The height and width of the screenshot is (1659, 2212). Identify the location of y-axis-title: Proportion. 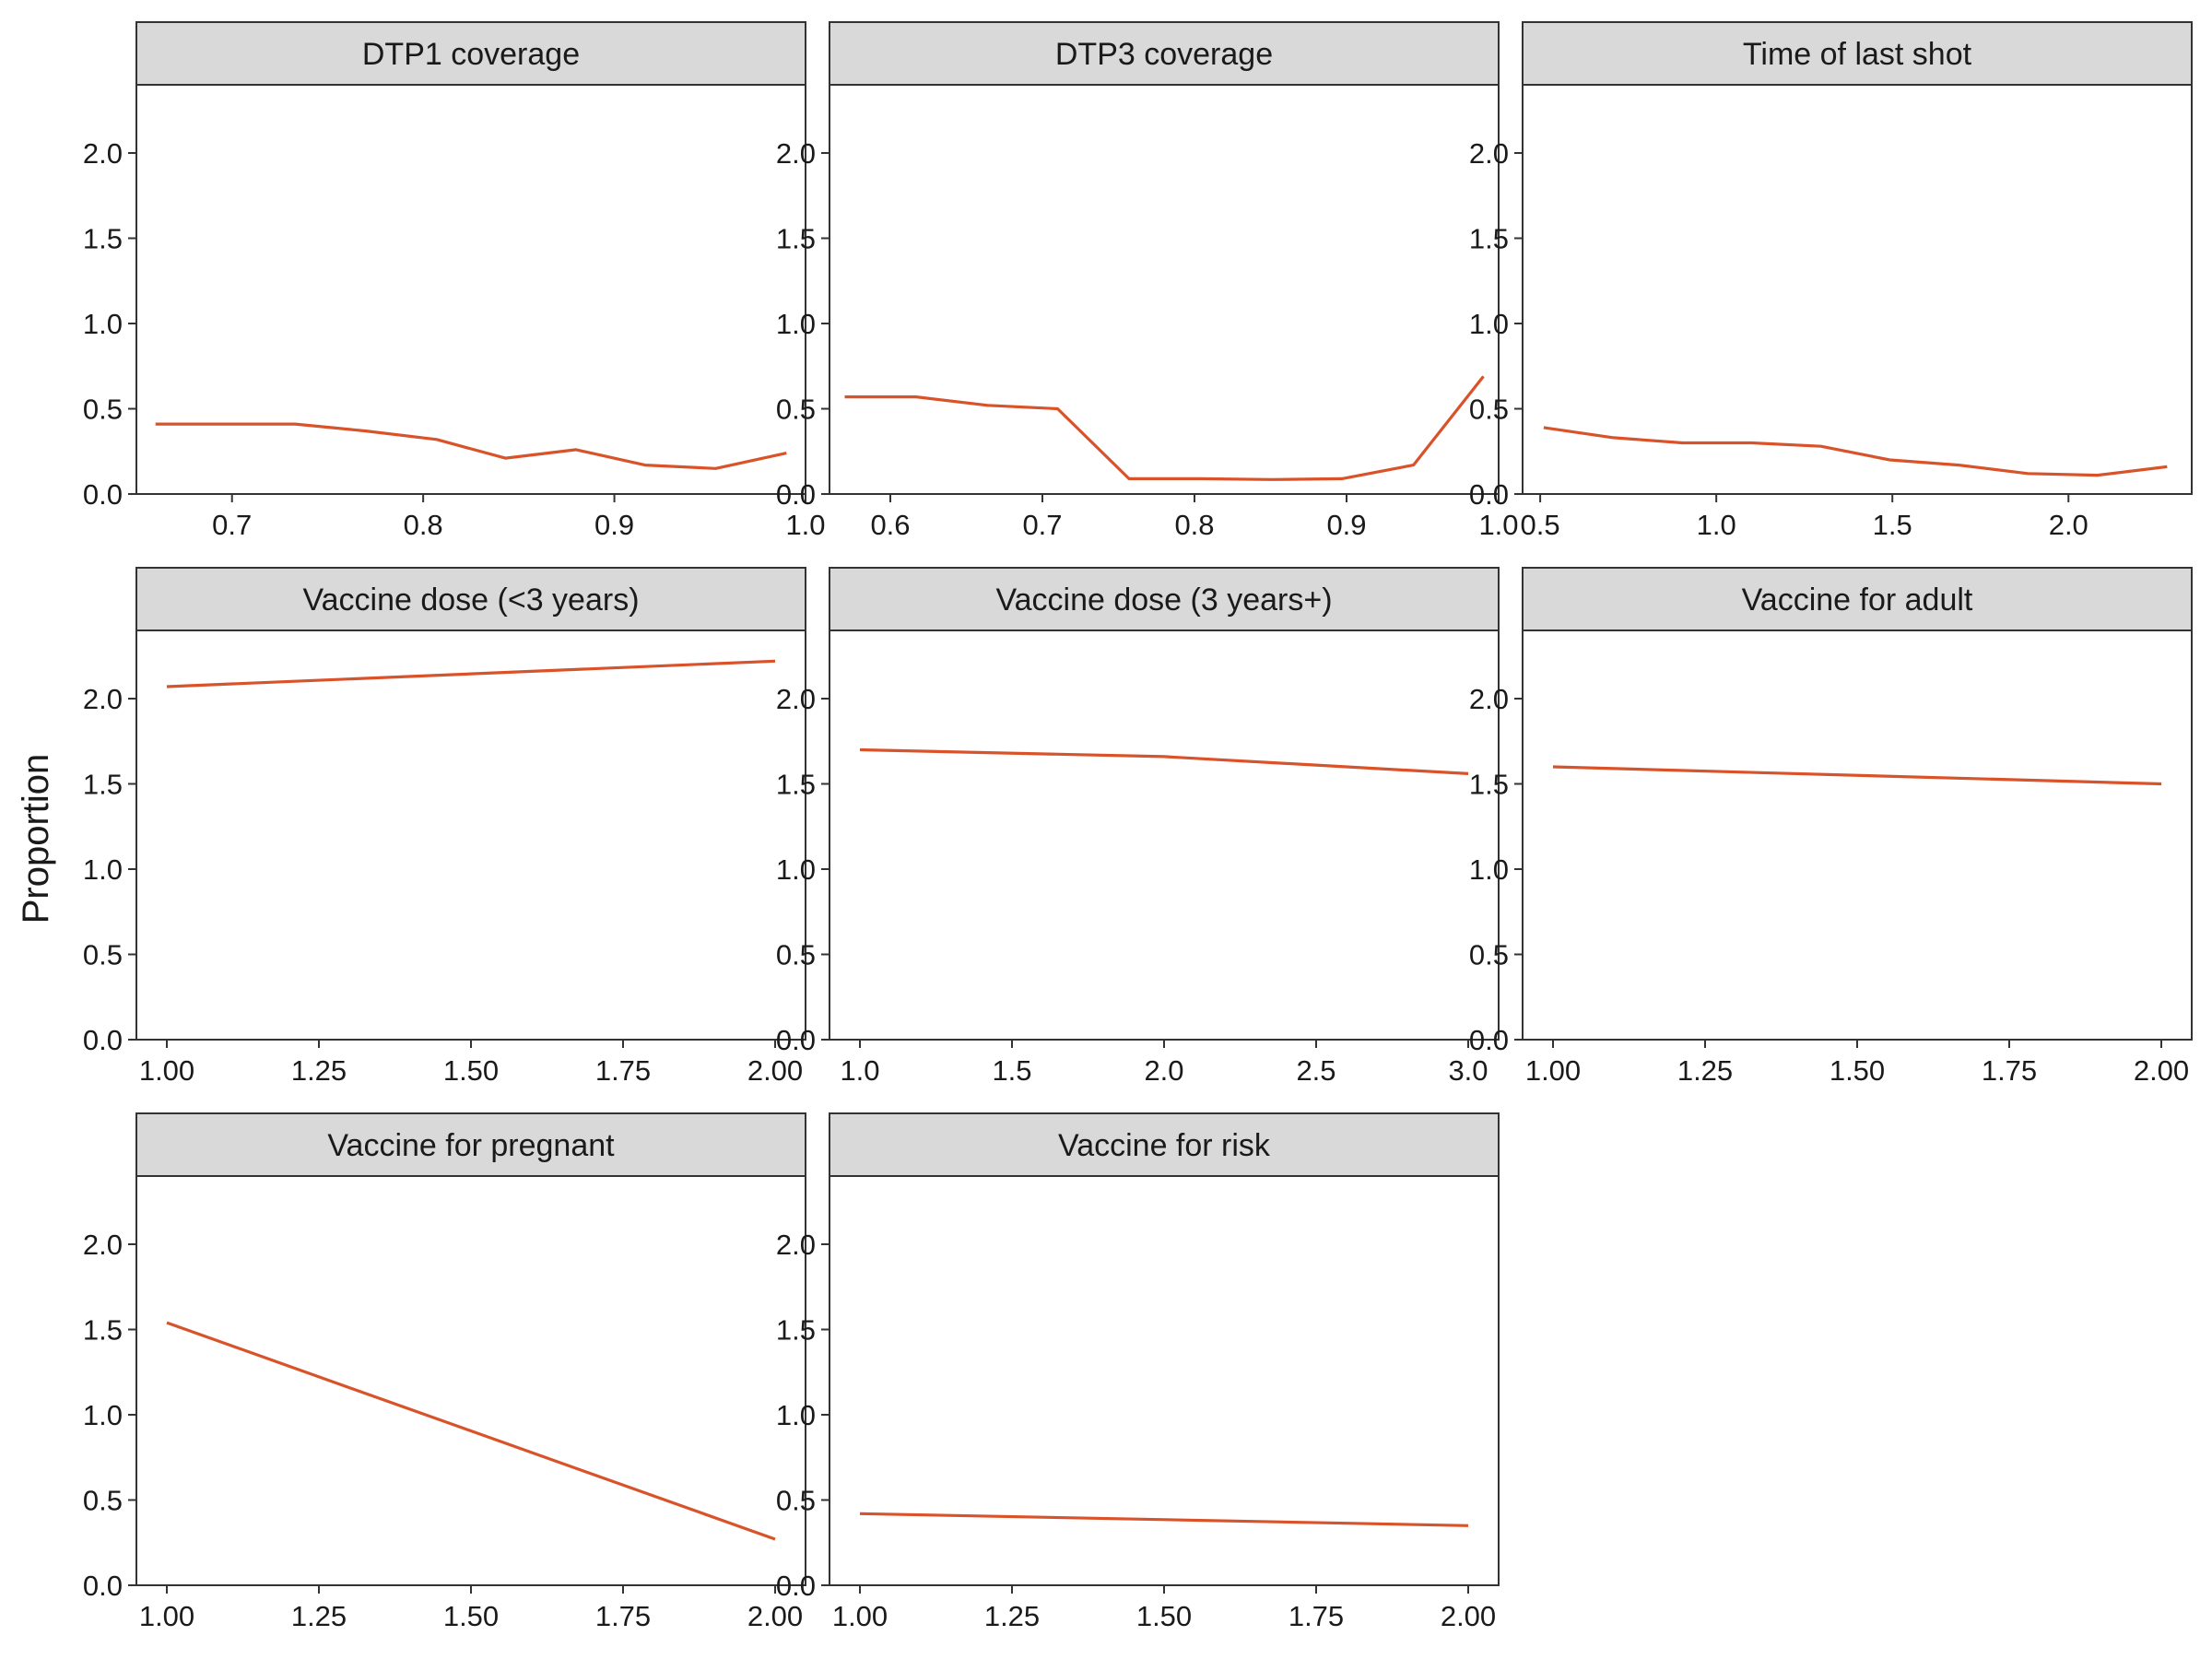
(36, 839).